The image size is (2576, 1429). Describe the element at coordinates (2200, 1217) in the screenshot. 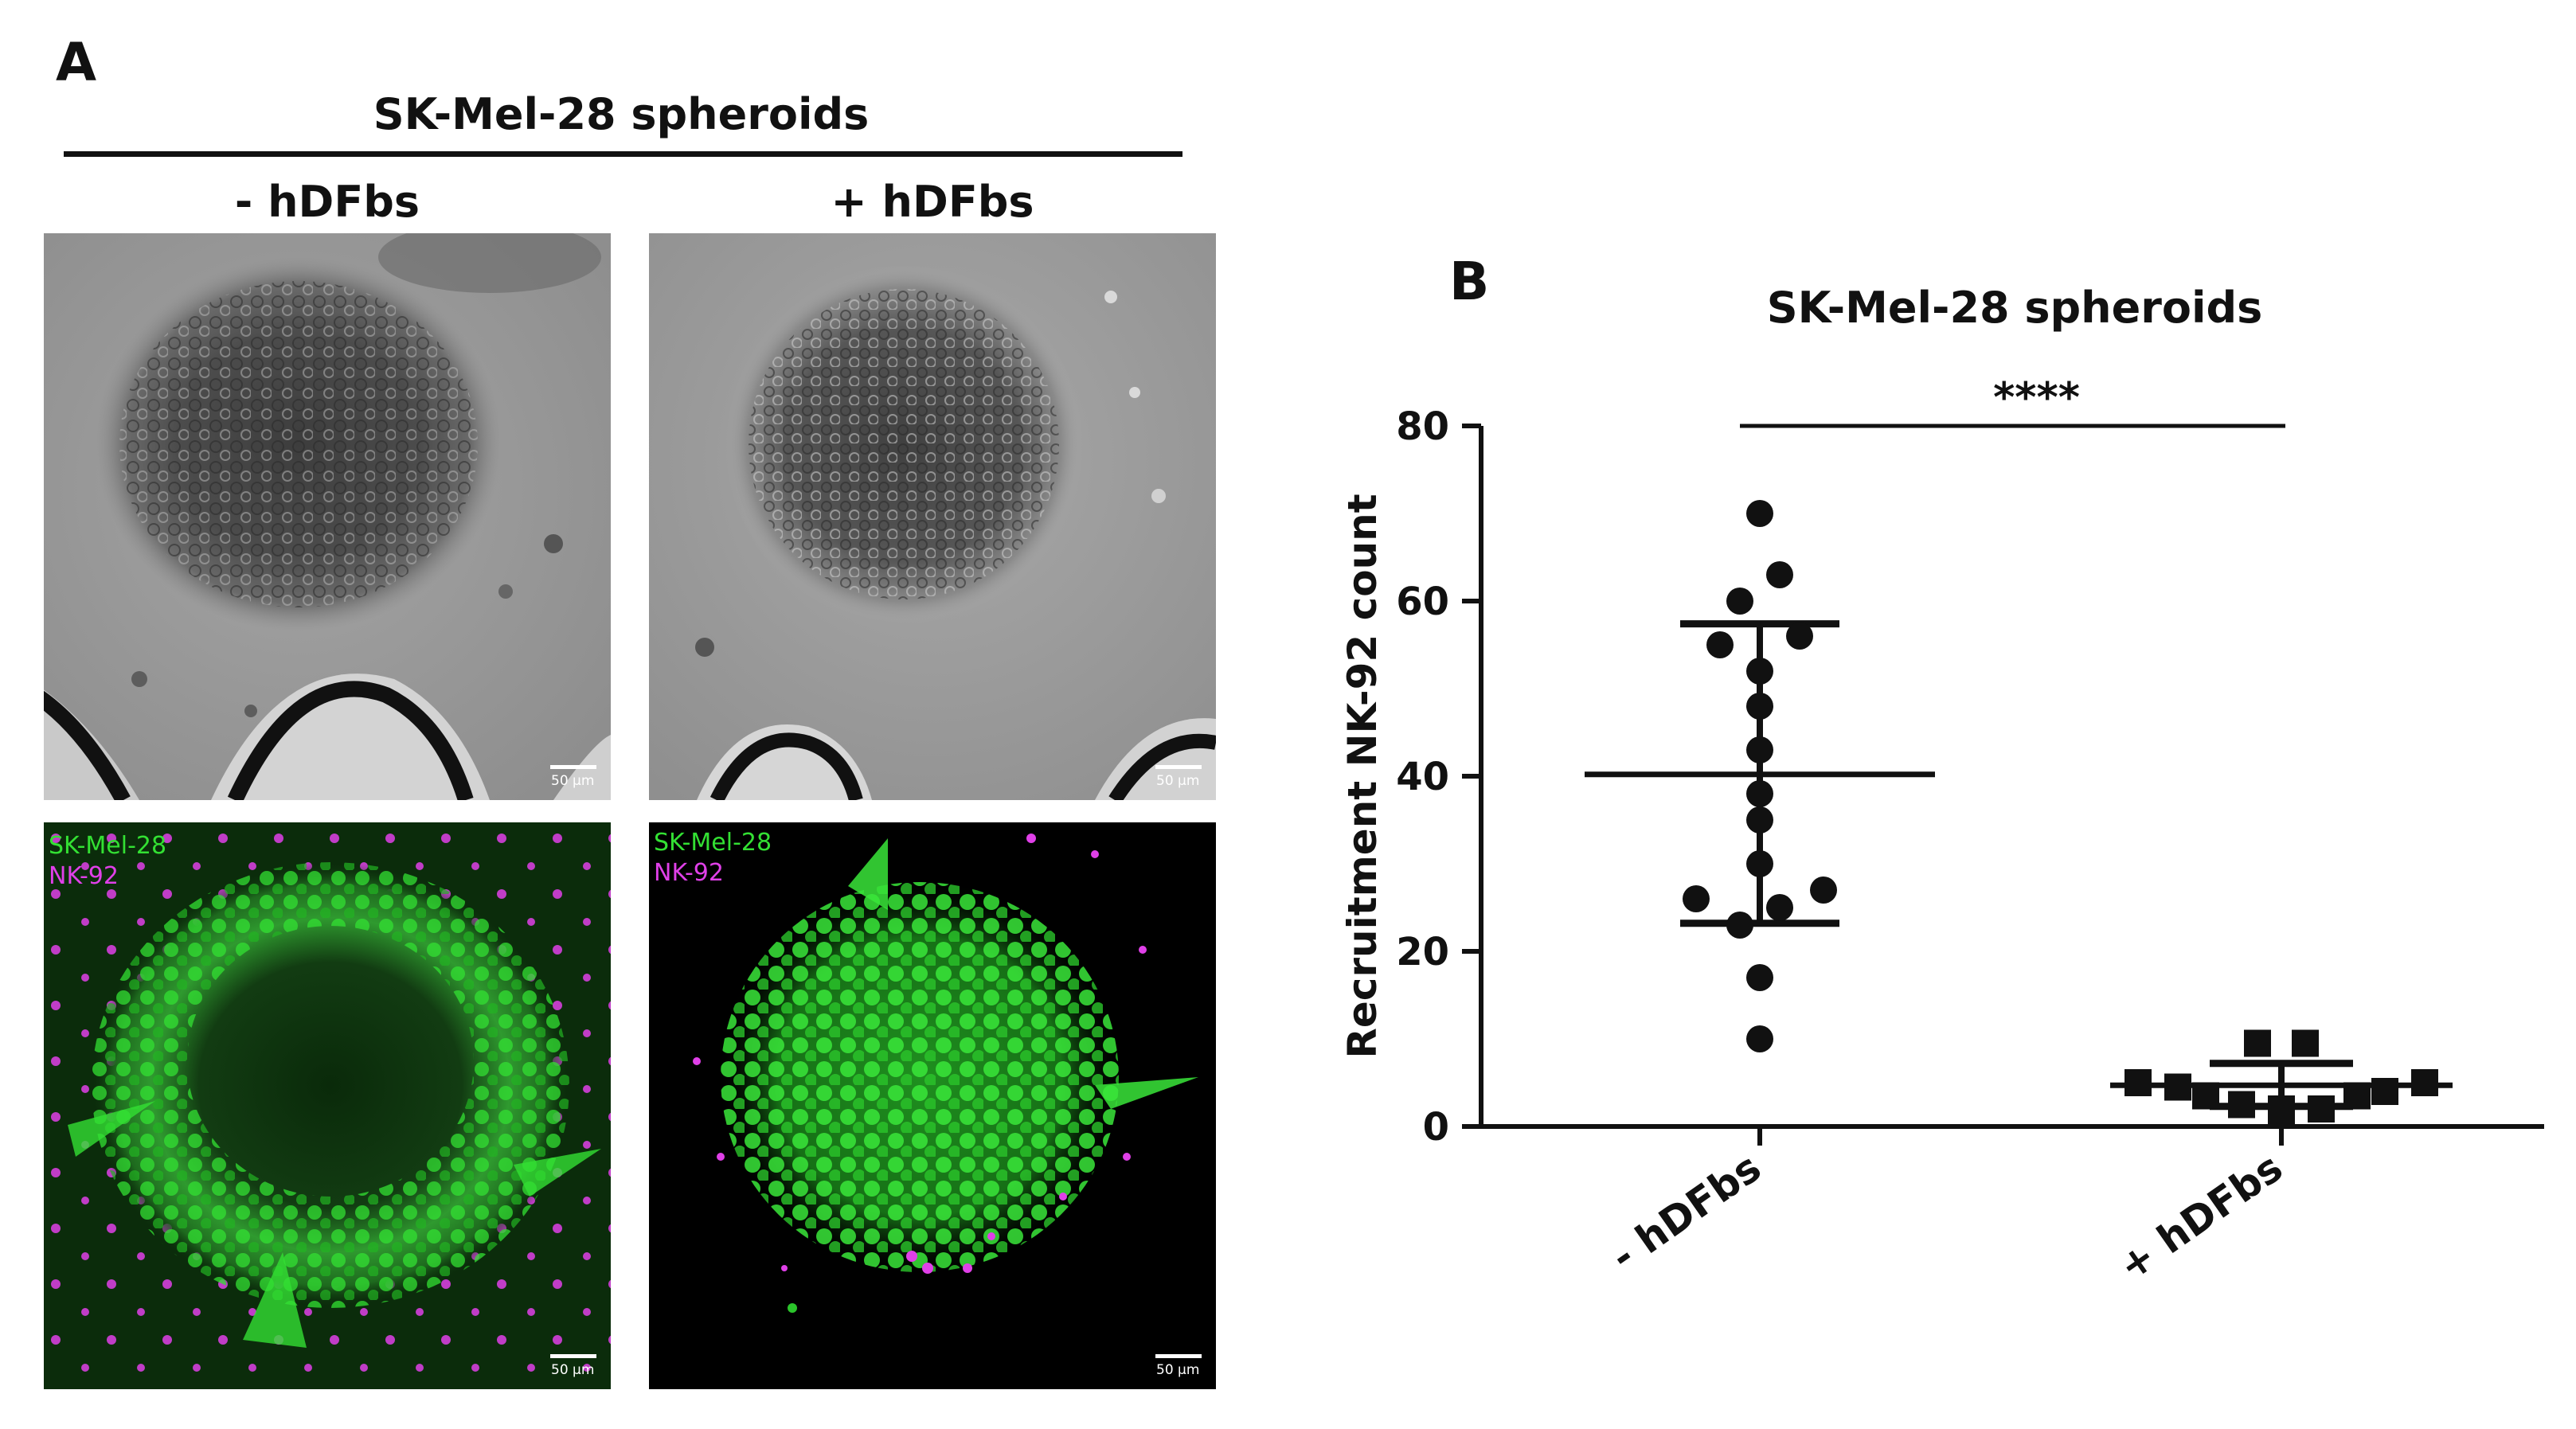

I see `x-tick-label: + hDFbs` at that location.